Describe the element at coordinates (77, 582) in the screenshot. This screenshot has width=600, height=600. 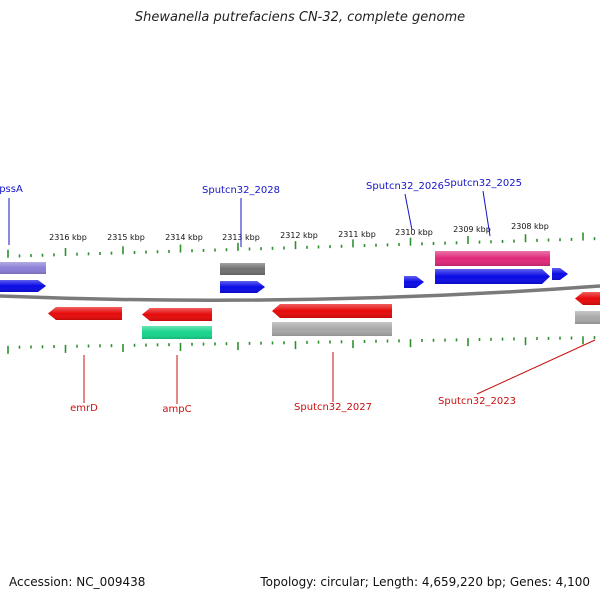
I see `accession-label: Accession: NC_009438` at that location.